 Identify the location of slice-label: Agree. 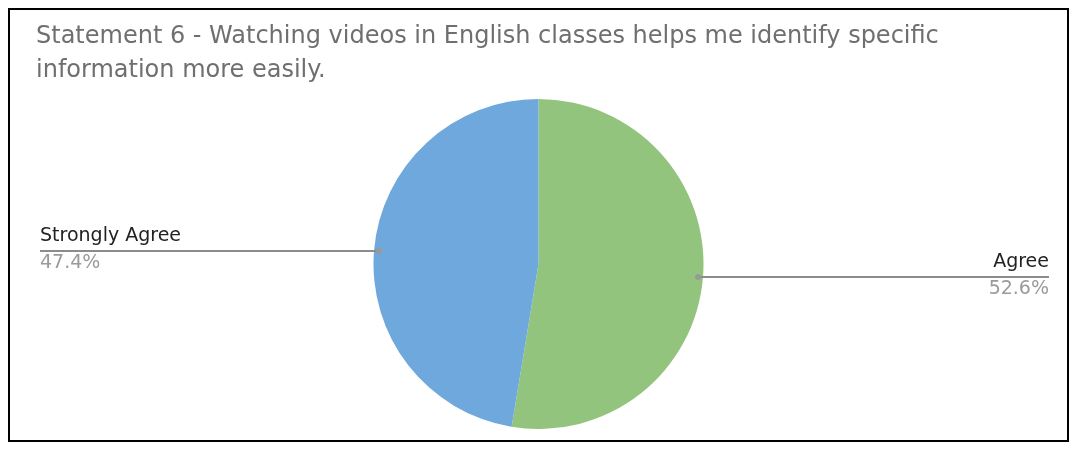
(1021, 260).